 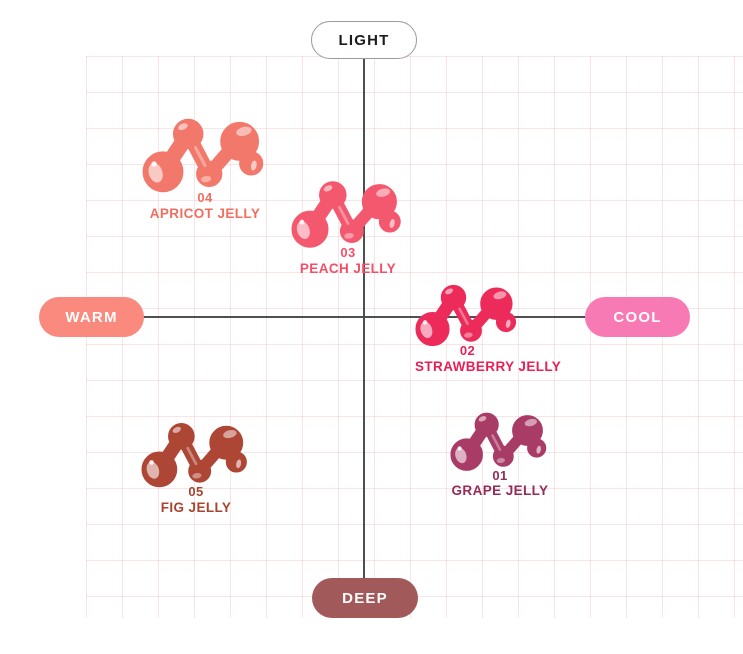 I want to click on axis-label-warm: WARM, so click(x=91, y=317).